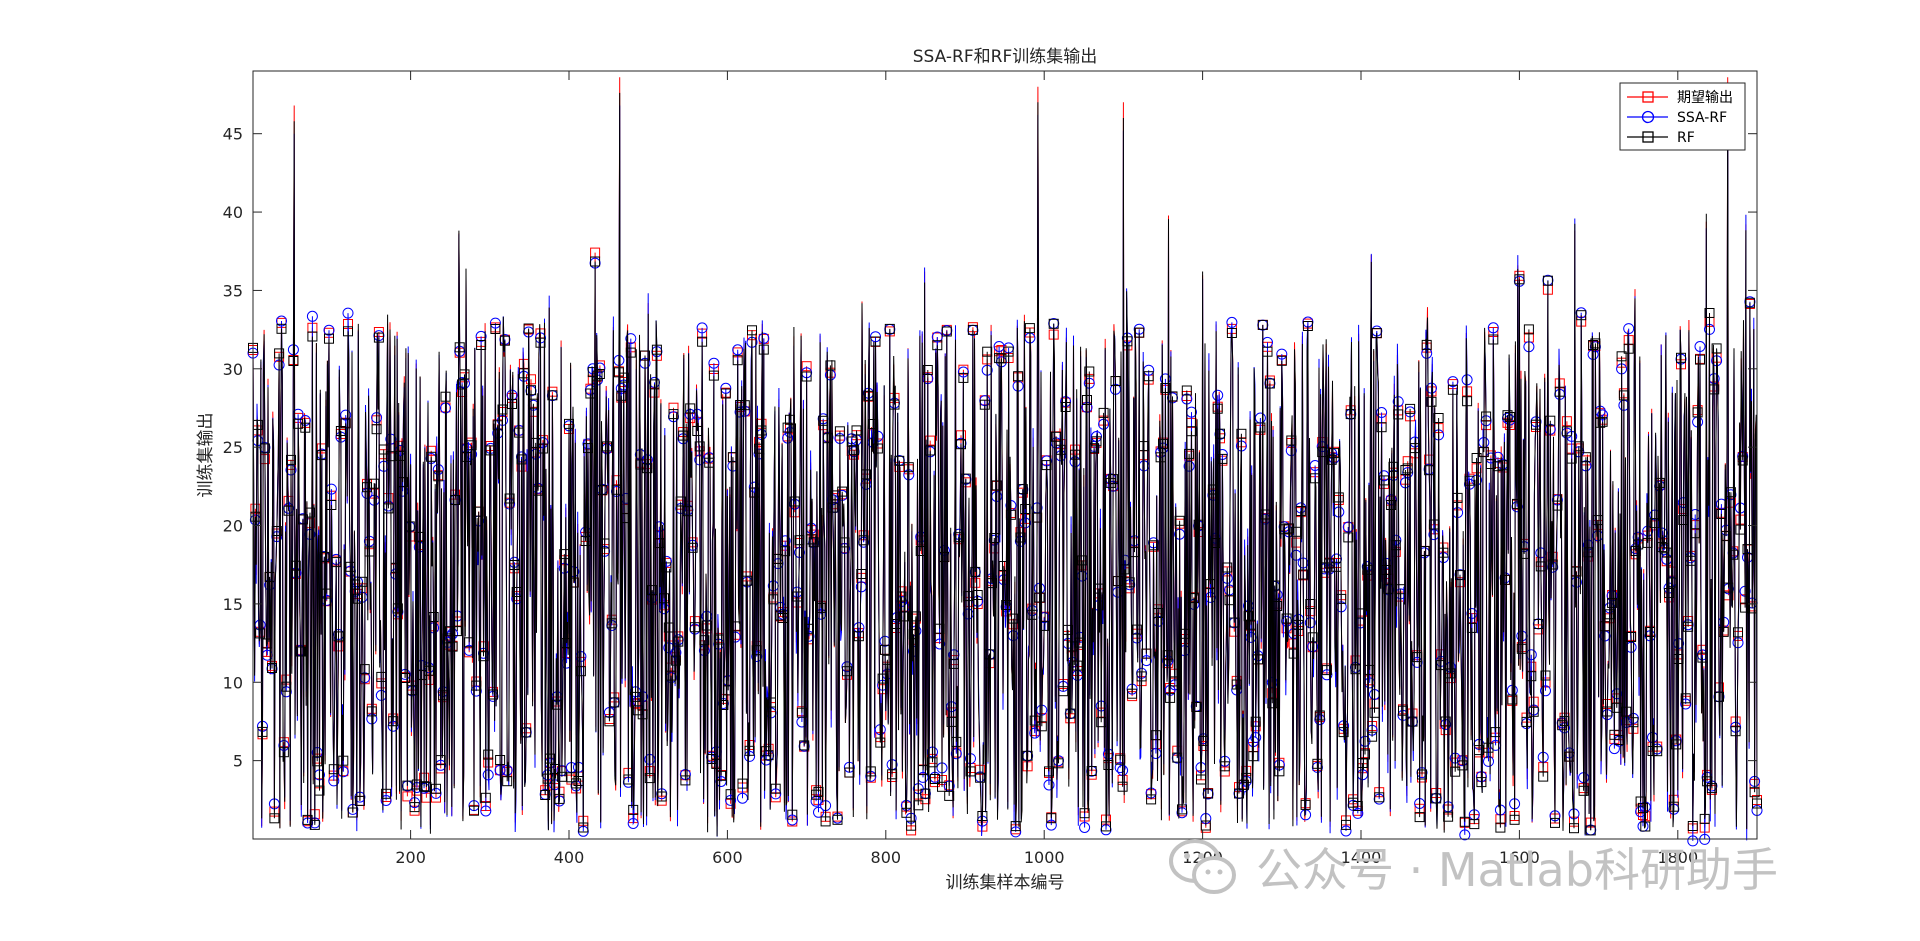 Image resolution: width=1920 pixels, height=941 pixels. What do you see at coordinates (233, 447) in the screenshot?
I see `y-tick-label: 25` at bounding box center [233, 447].